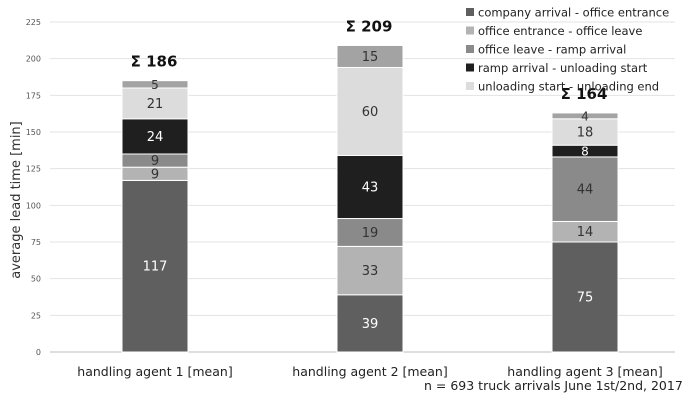 Image resolution: width=685 pixels, height=401 pixels. Describe the element at coordinates (585, 152) in the screenshot. I see `data-label: 8` at that location.